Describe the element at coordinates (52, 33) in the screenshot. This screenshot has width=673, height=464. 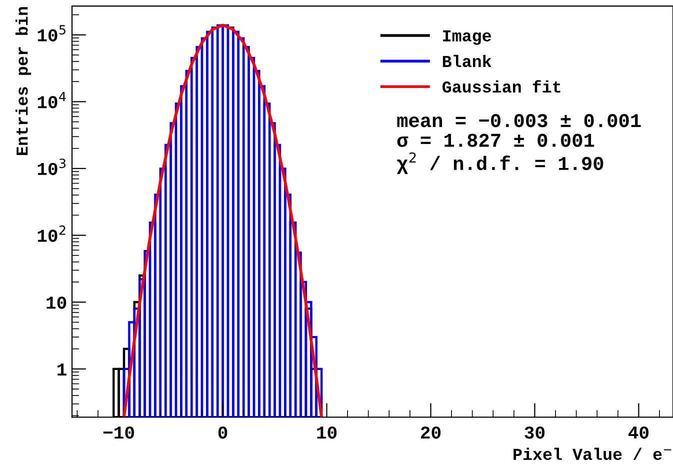
I see `y-tick-label: 10$^{5}$` at that location.